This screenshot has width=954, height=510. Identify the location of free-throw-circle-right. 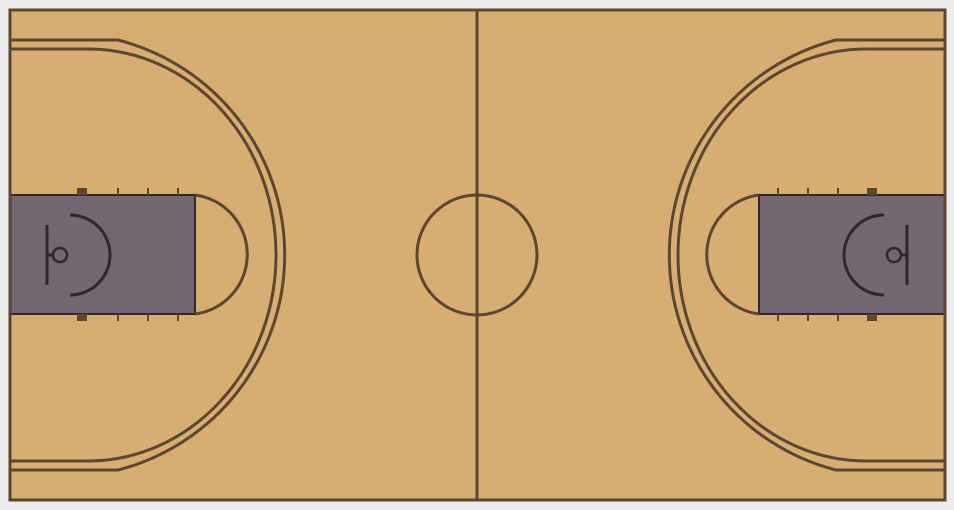
(732, 254).